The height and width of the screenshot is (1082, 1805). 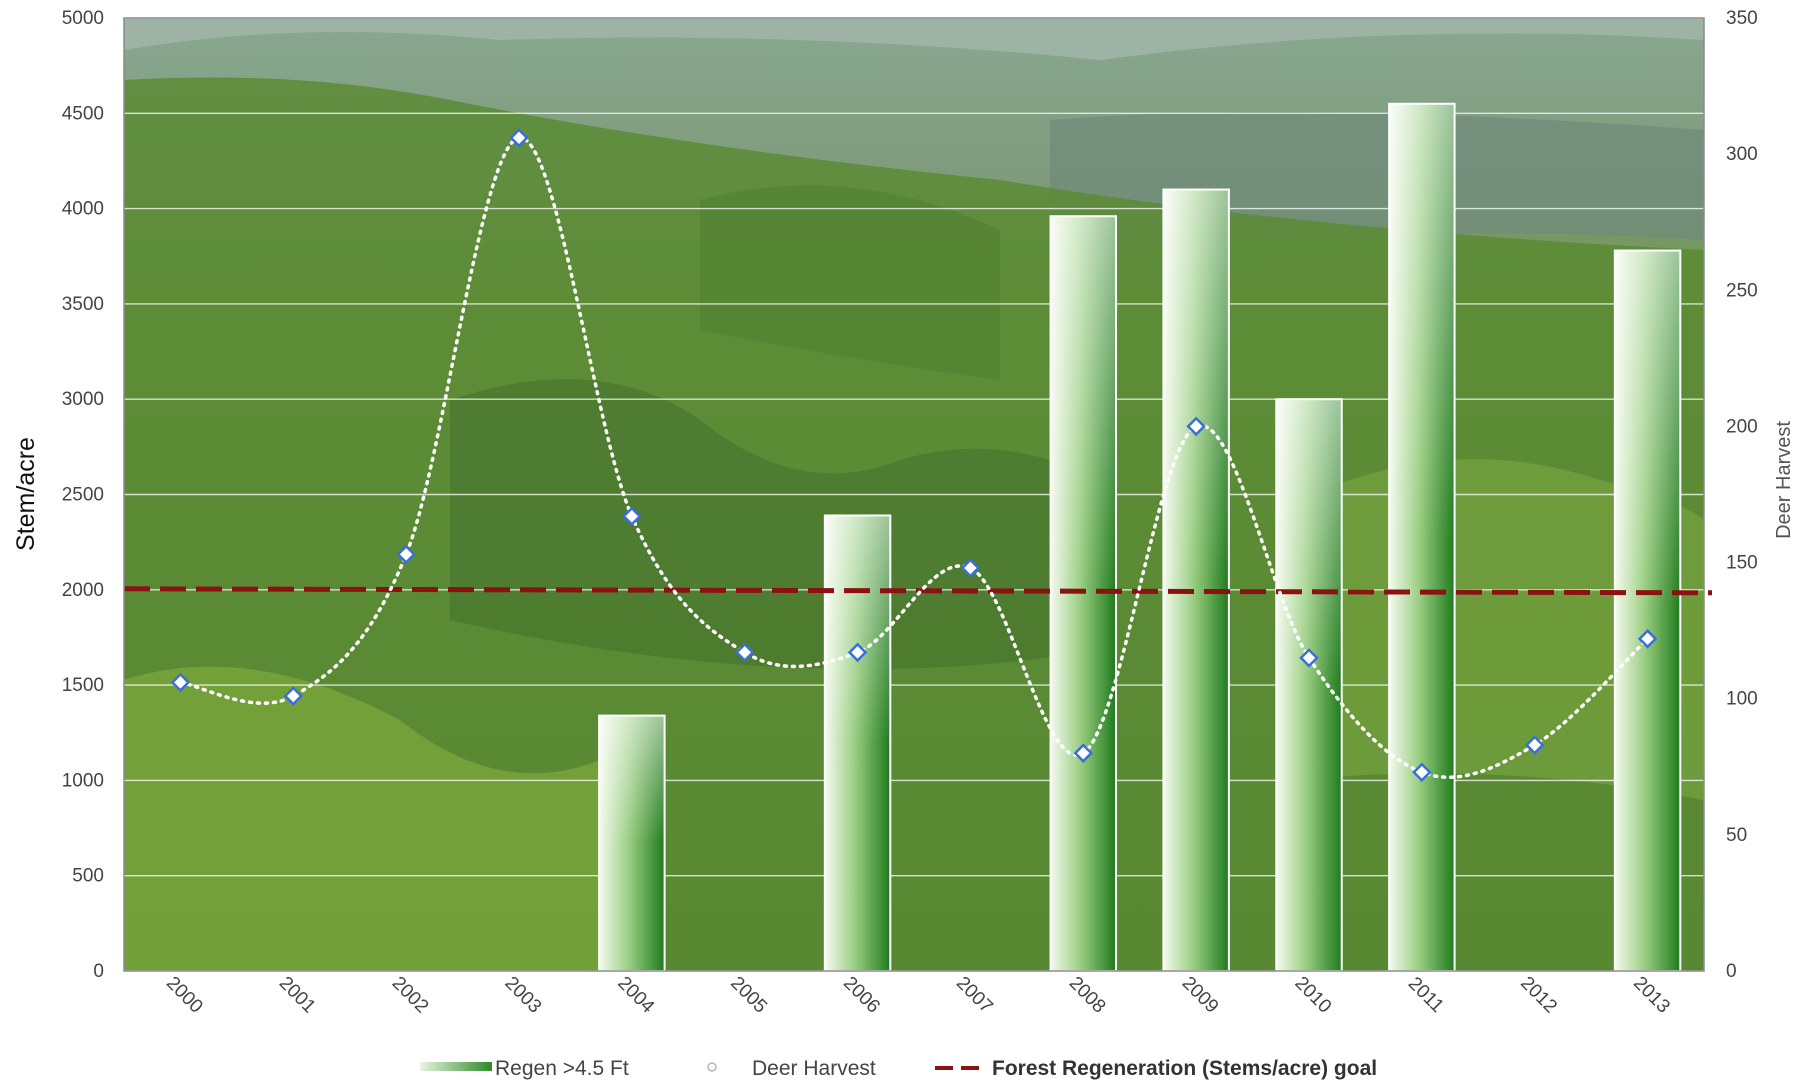 What do you see at coordinates (1784, 480) in the screenshot?
I see `y2-axis-label: Deer Harvest` at bounding box center [1784, 480].